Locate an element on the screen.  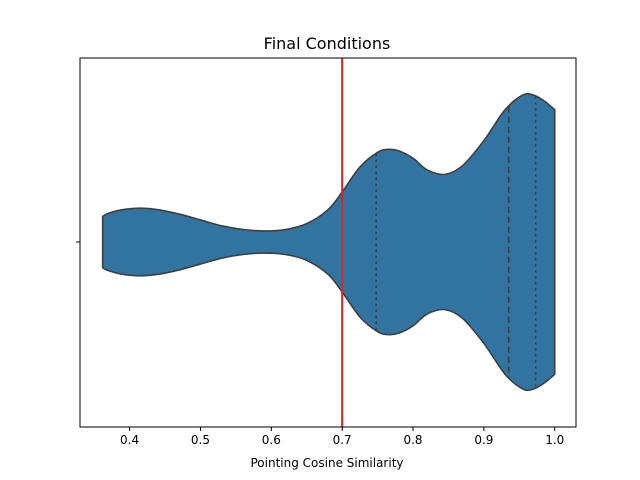
x-tick-label: 0.4 is located at coordinates (129, 440).